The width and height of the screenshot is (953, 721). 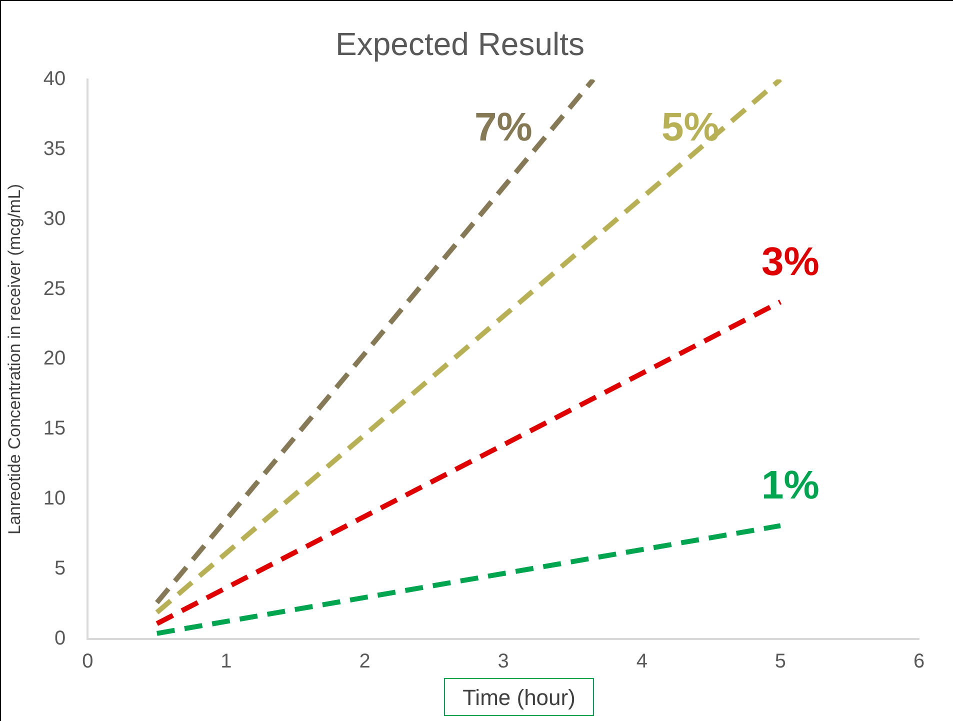 I want to click on x-tick-label: 5, so click(x=780, y=661).